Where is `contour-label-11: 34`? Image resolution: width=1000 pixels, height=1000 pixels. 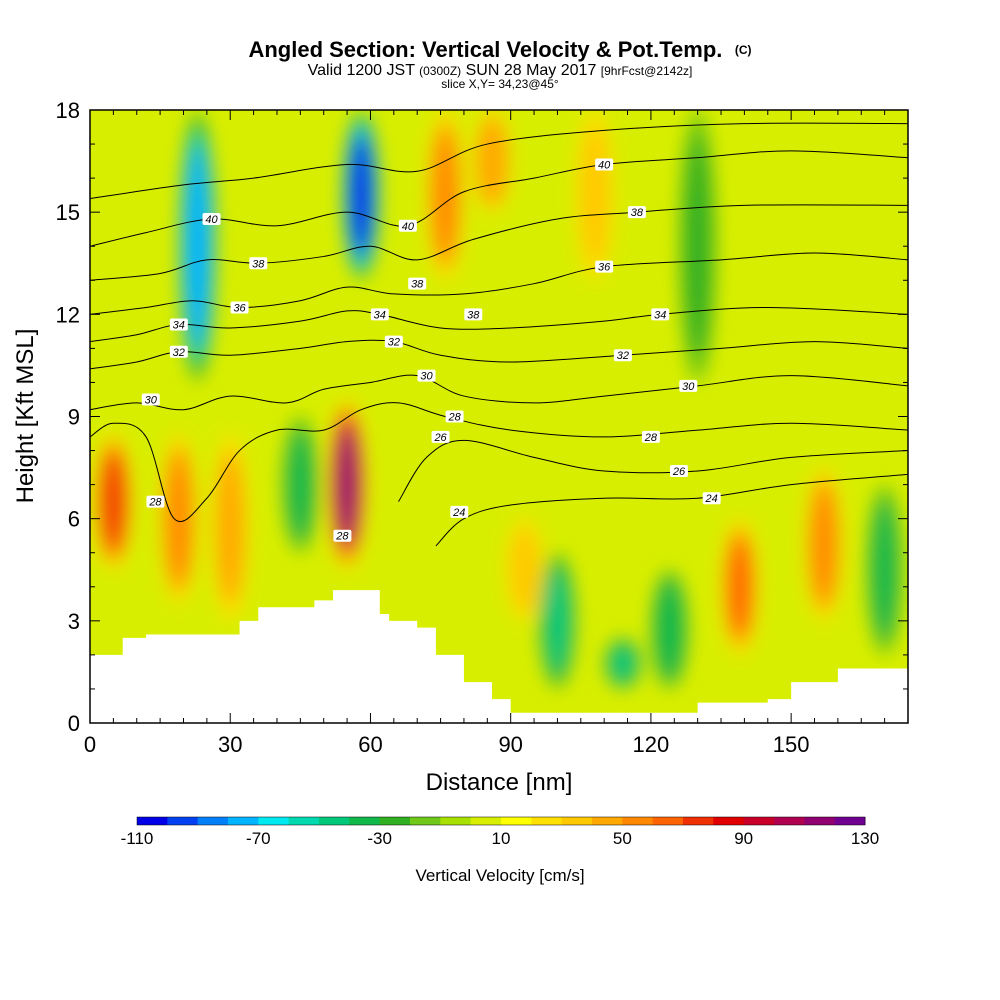 contour-label-11: 34 is located at coordinates (660, 314).